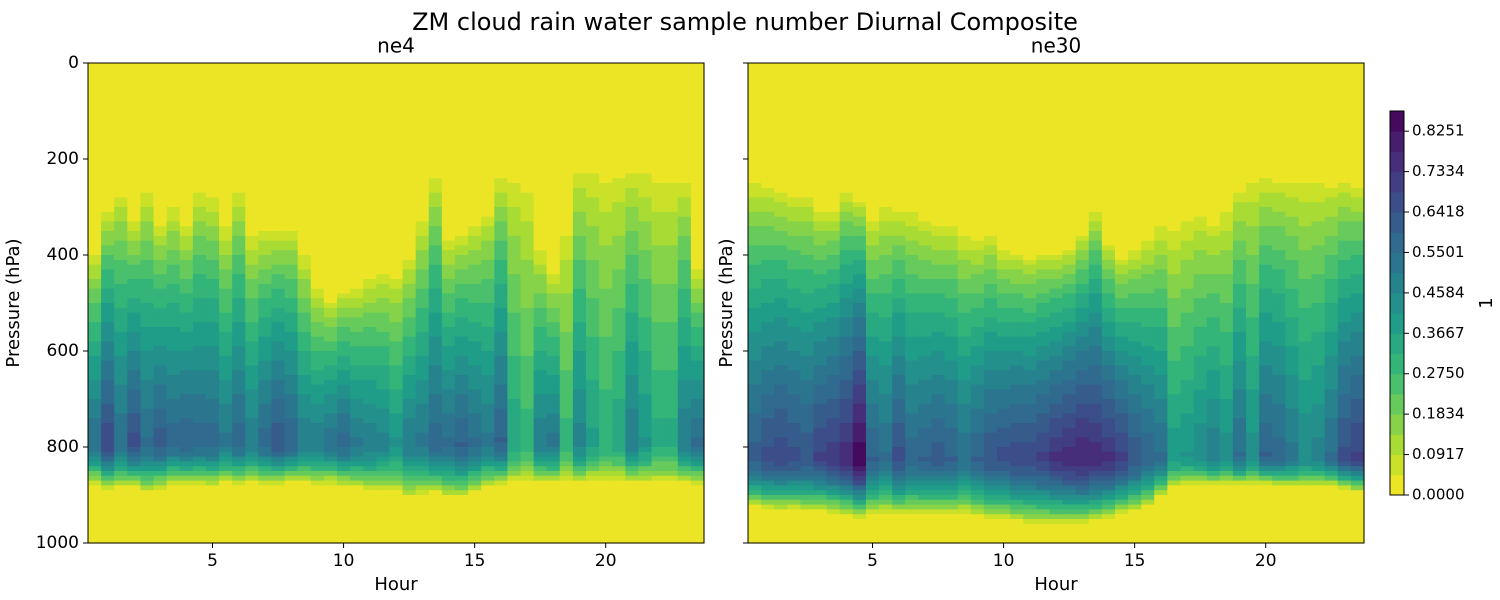 The height and width of the screenshot is (600, 1500). Describe the element at coordinates (57, 543) in the screenshot. I see `y-tick-label: 1000` at that location.